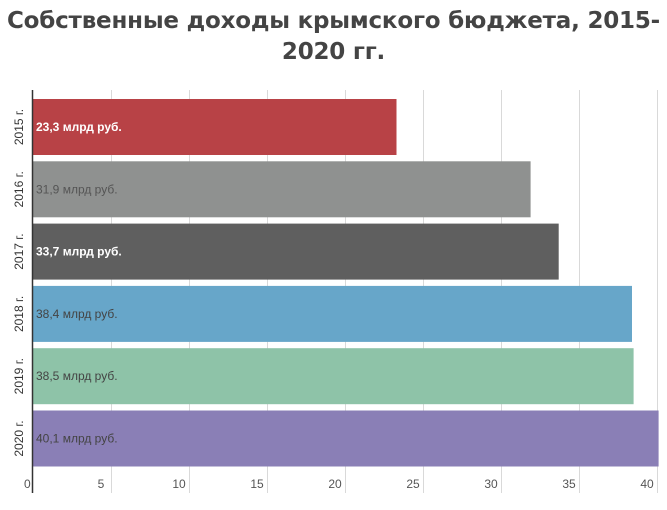  What do you see at coordinates (19, 376) in the screenshot?
I see `category-label-5: 2019 г.` at bounding box center [19, 376].